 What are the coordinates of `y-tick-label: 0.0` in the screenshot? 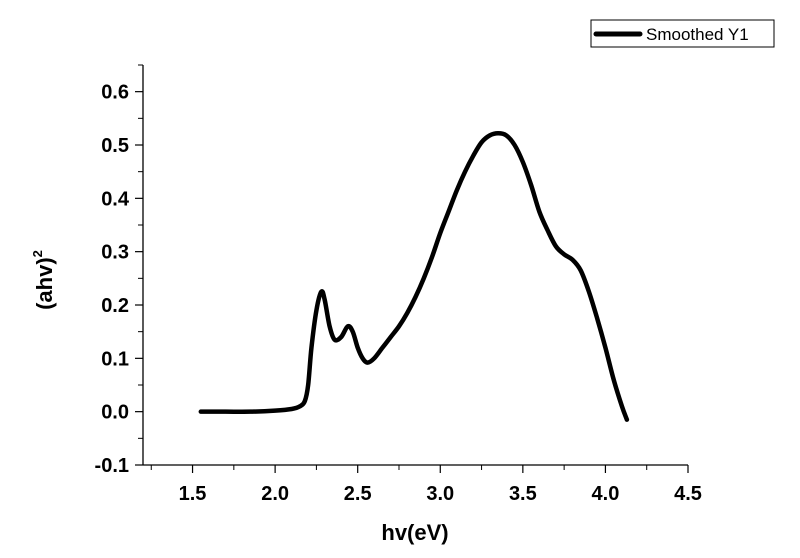 It's located at (115, 413).